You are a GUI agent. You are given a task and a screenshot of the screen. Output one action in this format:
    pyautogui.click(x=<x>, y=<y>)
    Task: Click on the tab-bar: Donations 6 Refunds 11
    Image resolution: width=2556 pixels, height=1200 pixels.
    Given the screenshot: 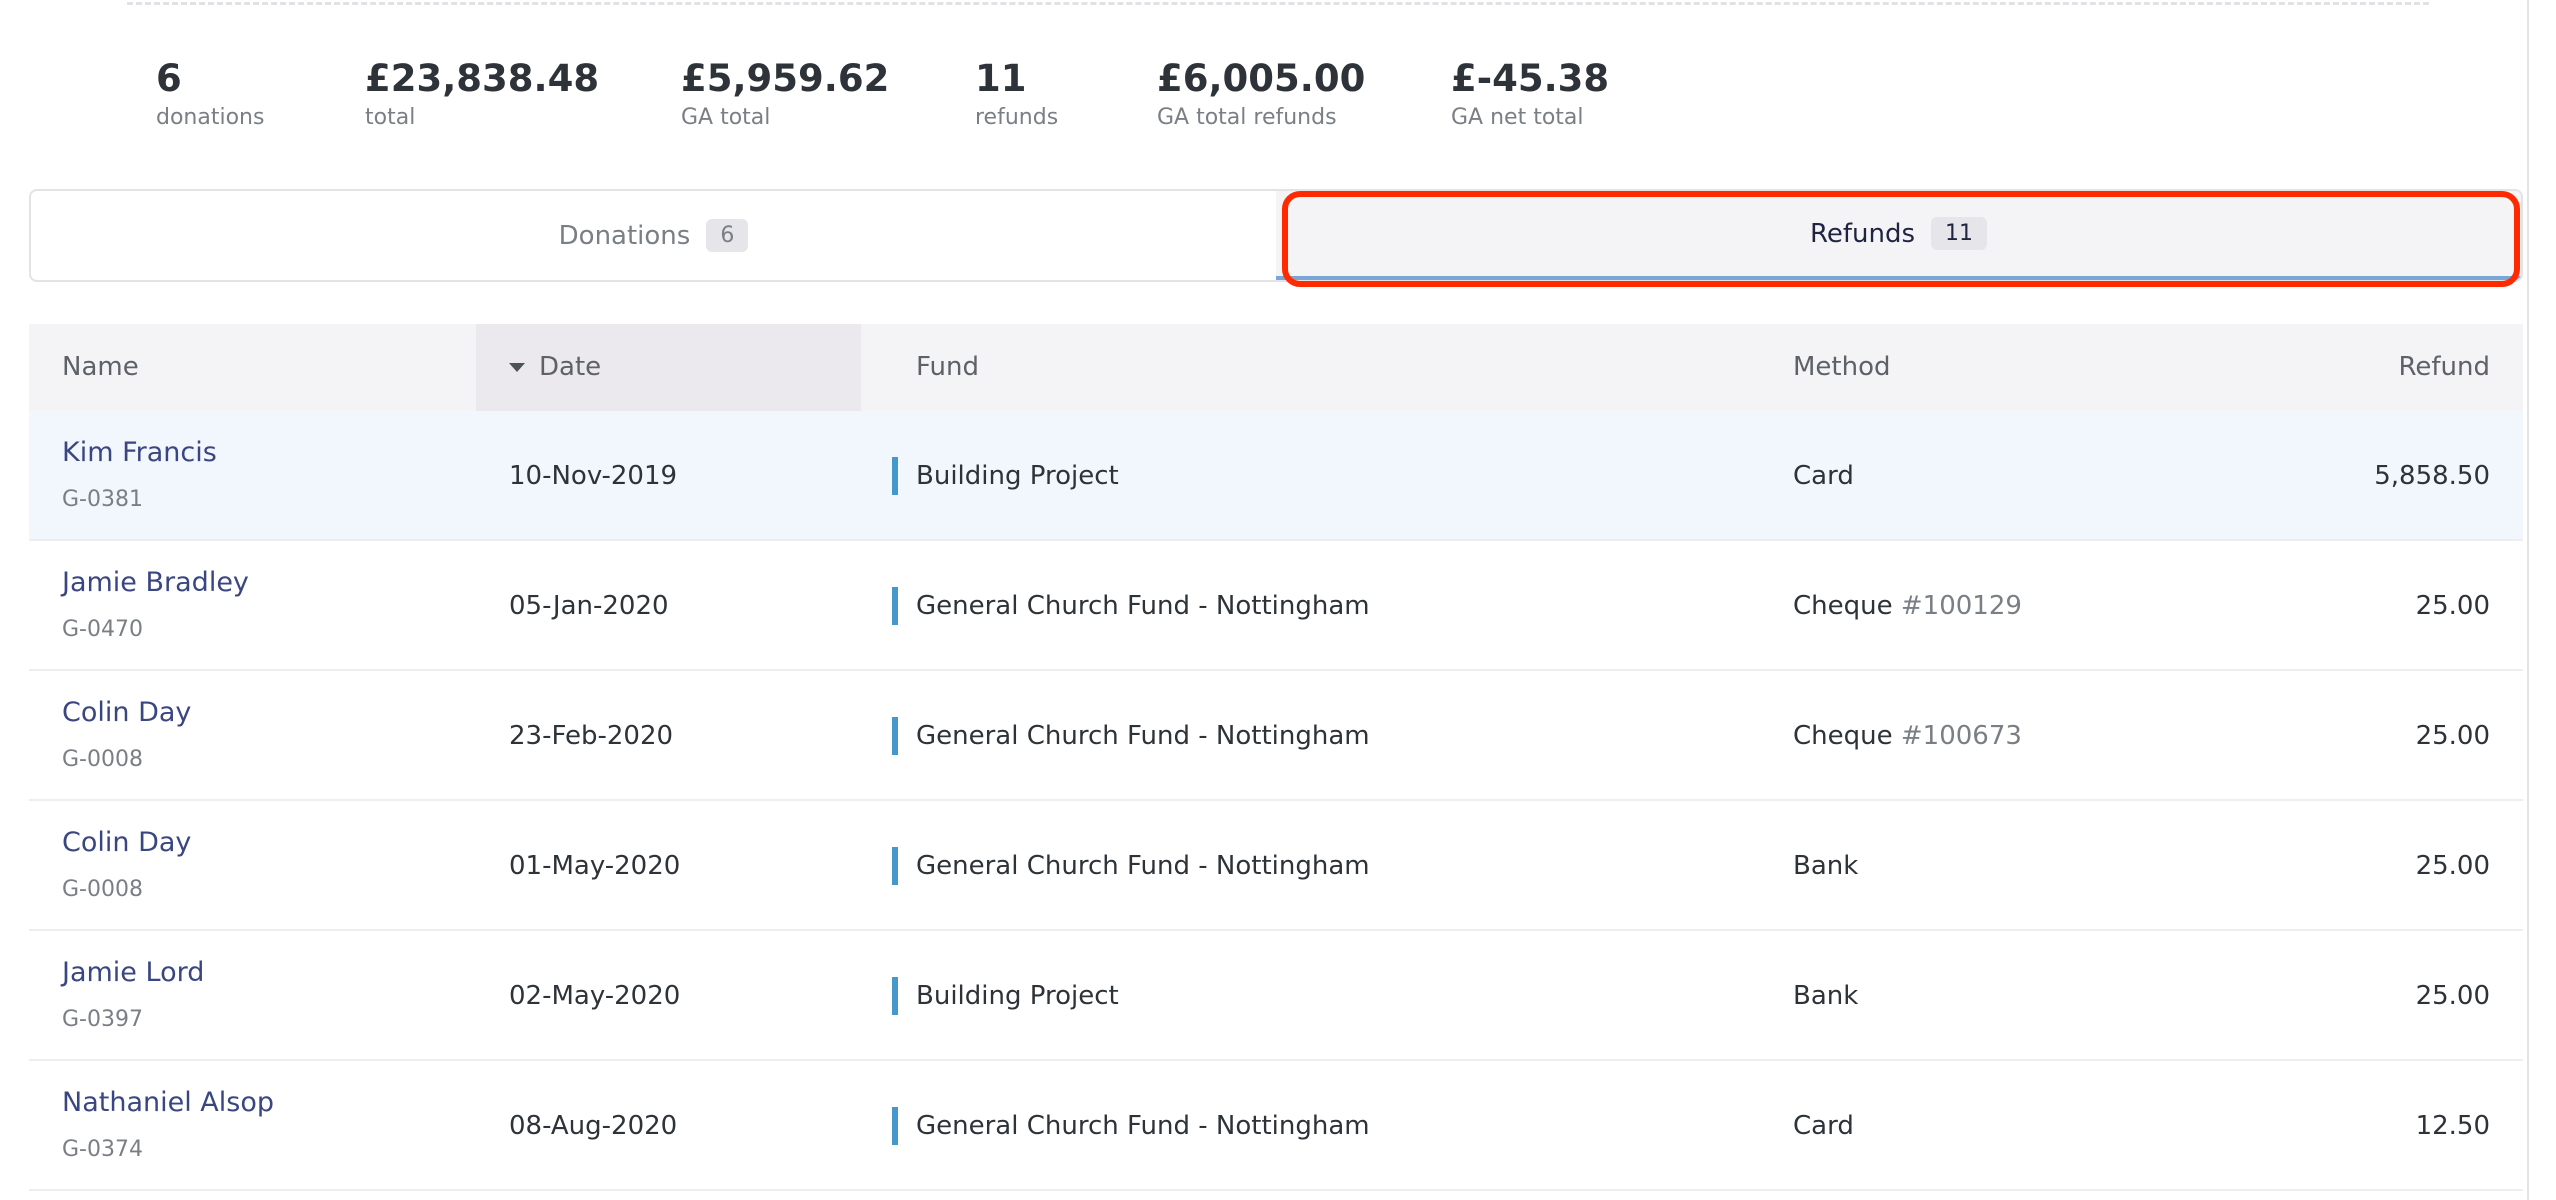 What is the action you would take?
    pyautogui.click(x=1276, y=235)
    